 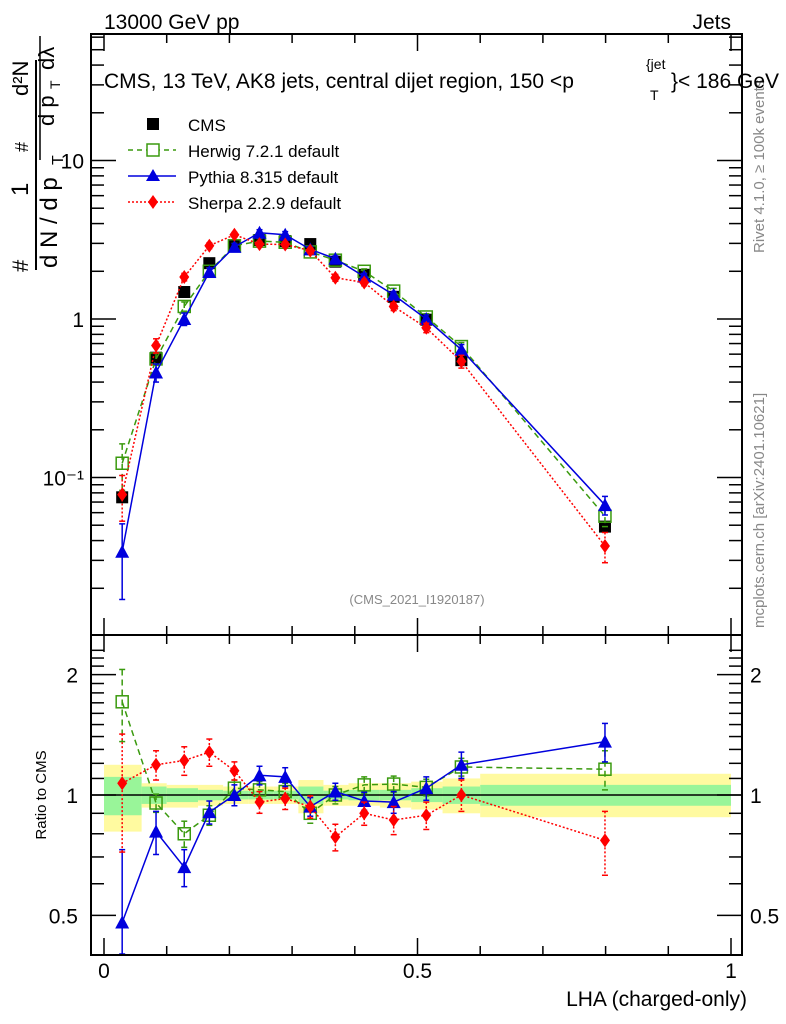 I want to click on legend-marker-sherpa, so click(x=153, y=202).